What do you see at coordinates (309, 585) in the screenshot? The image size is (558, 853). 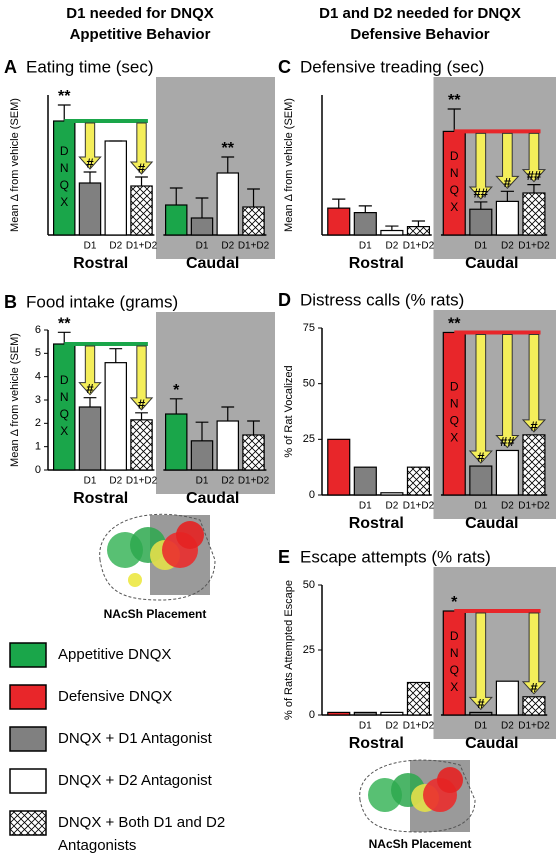 I see `y-tick-label: 50` at bounding box center [309, 585].